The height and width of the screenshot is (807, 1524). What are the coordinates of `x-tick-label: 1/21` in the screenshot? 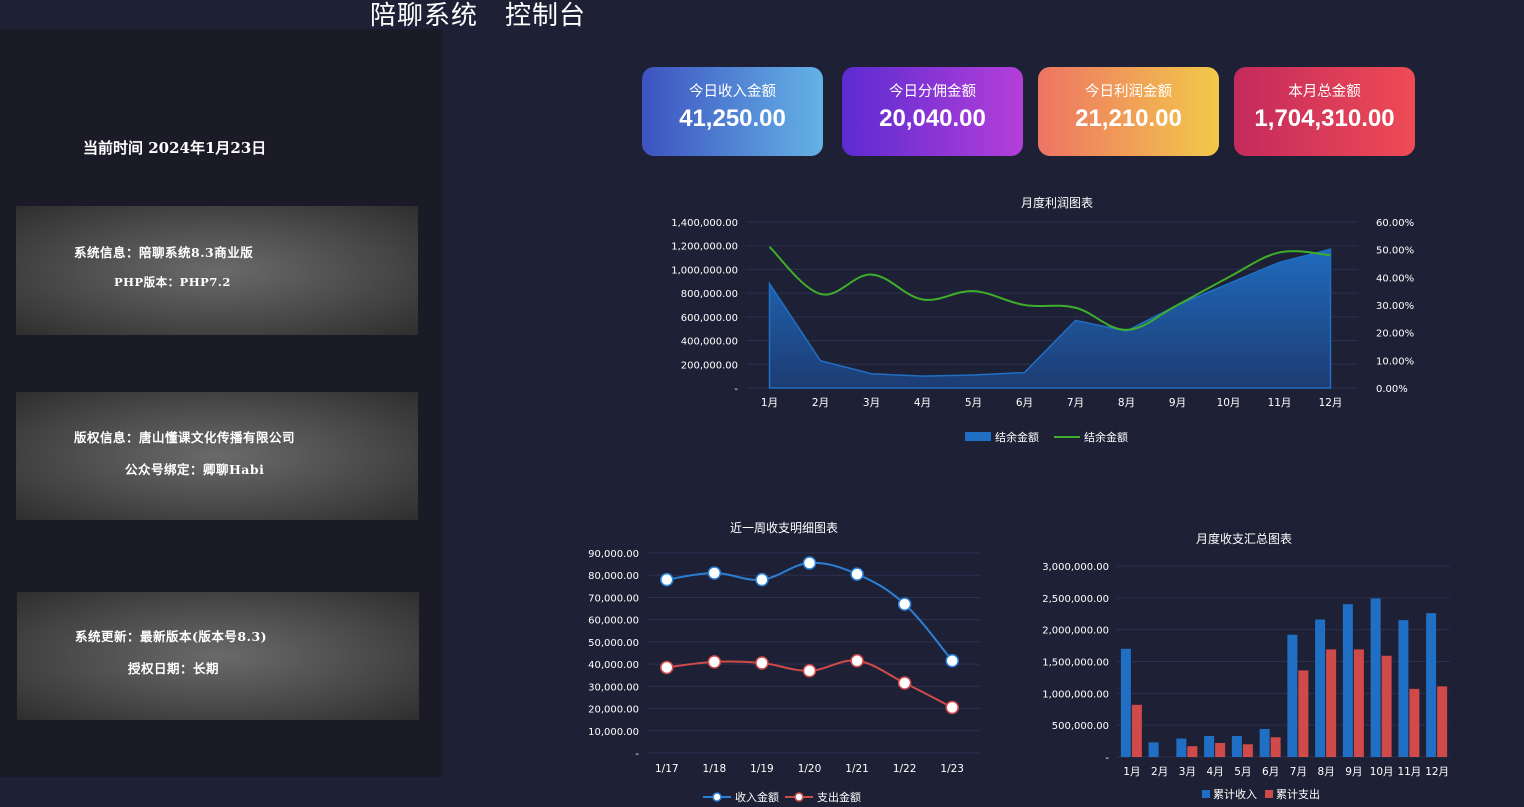 It's located at (857, 769).